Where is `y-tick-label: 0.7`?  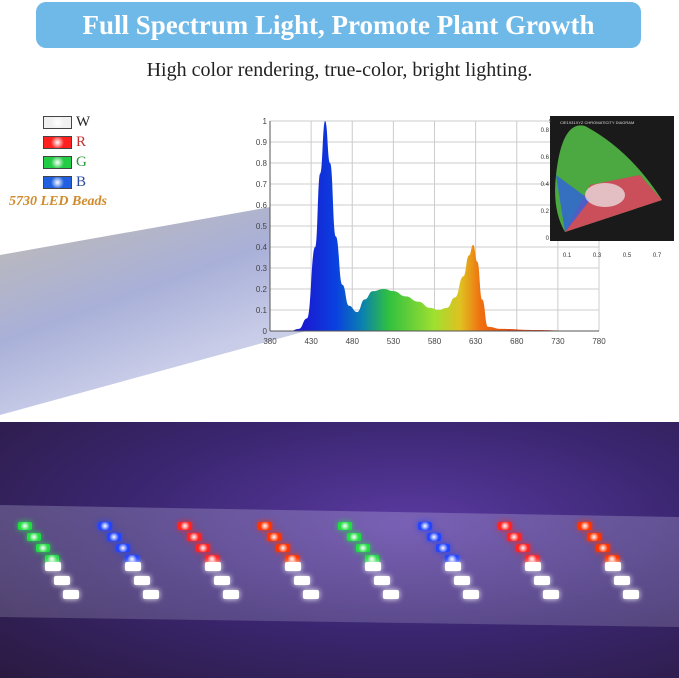 y-tick-label: 0.7 is located at coordinates (262, 184).